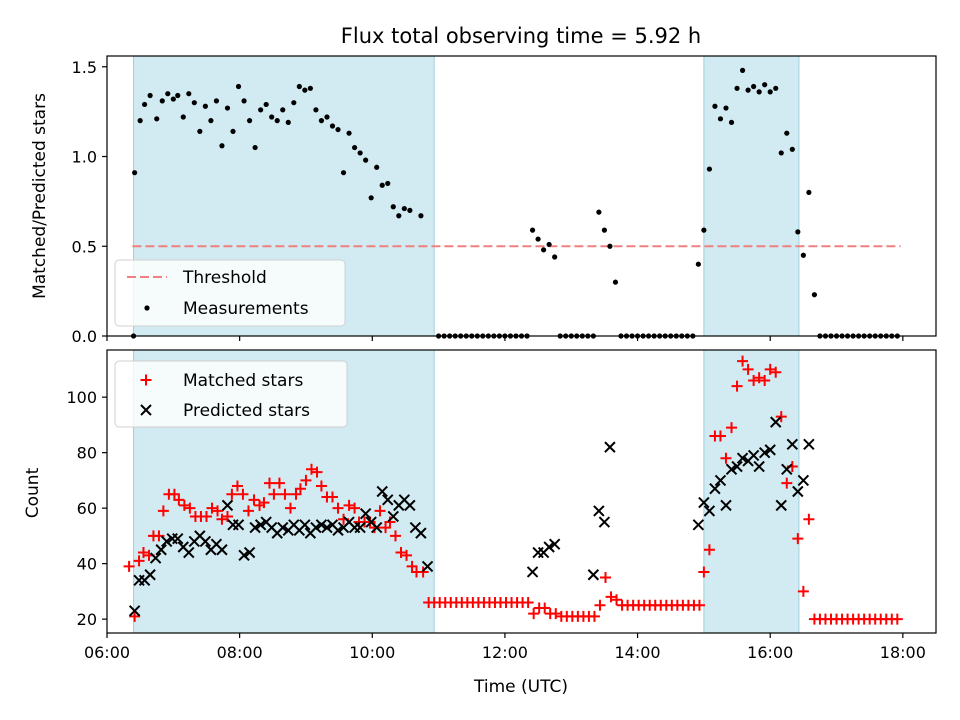 The image size is (960, 720). Describe the element at coordinates (246, 411) in the screenshot. I see `legend-predicted-label: Predicted stars` at that location.